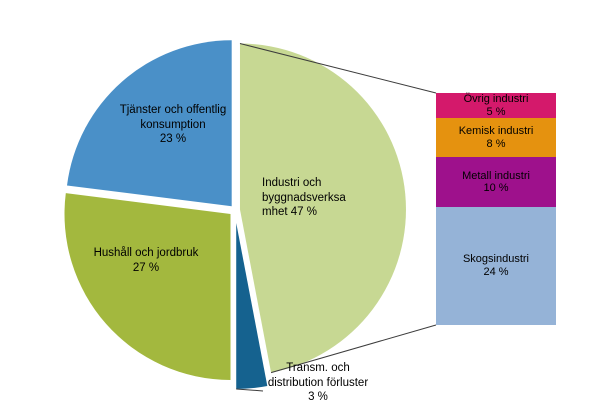  I want to click on connector-line-top, so click(338, 68).